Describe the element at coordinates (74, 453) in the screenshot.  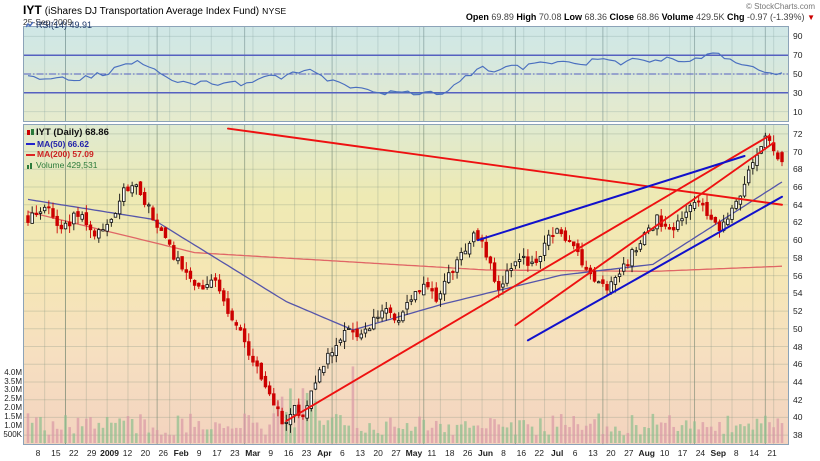
I see `x-axis-label: 22` at that location.